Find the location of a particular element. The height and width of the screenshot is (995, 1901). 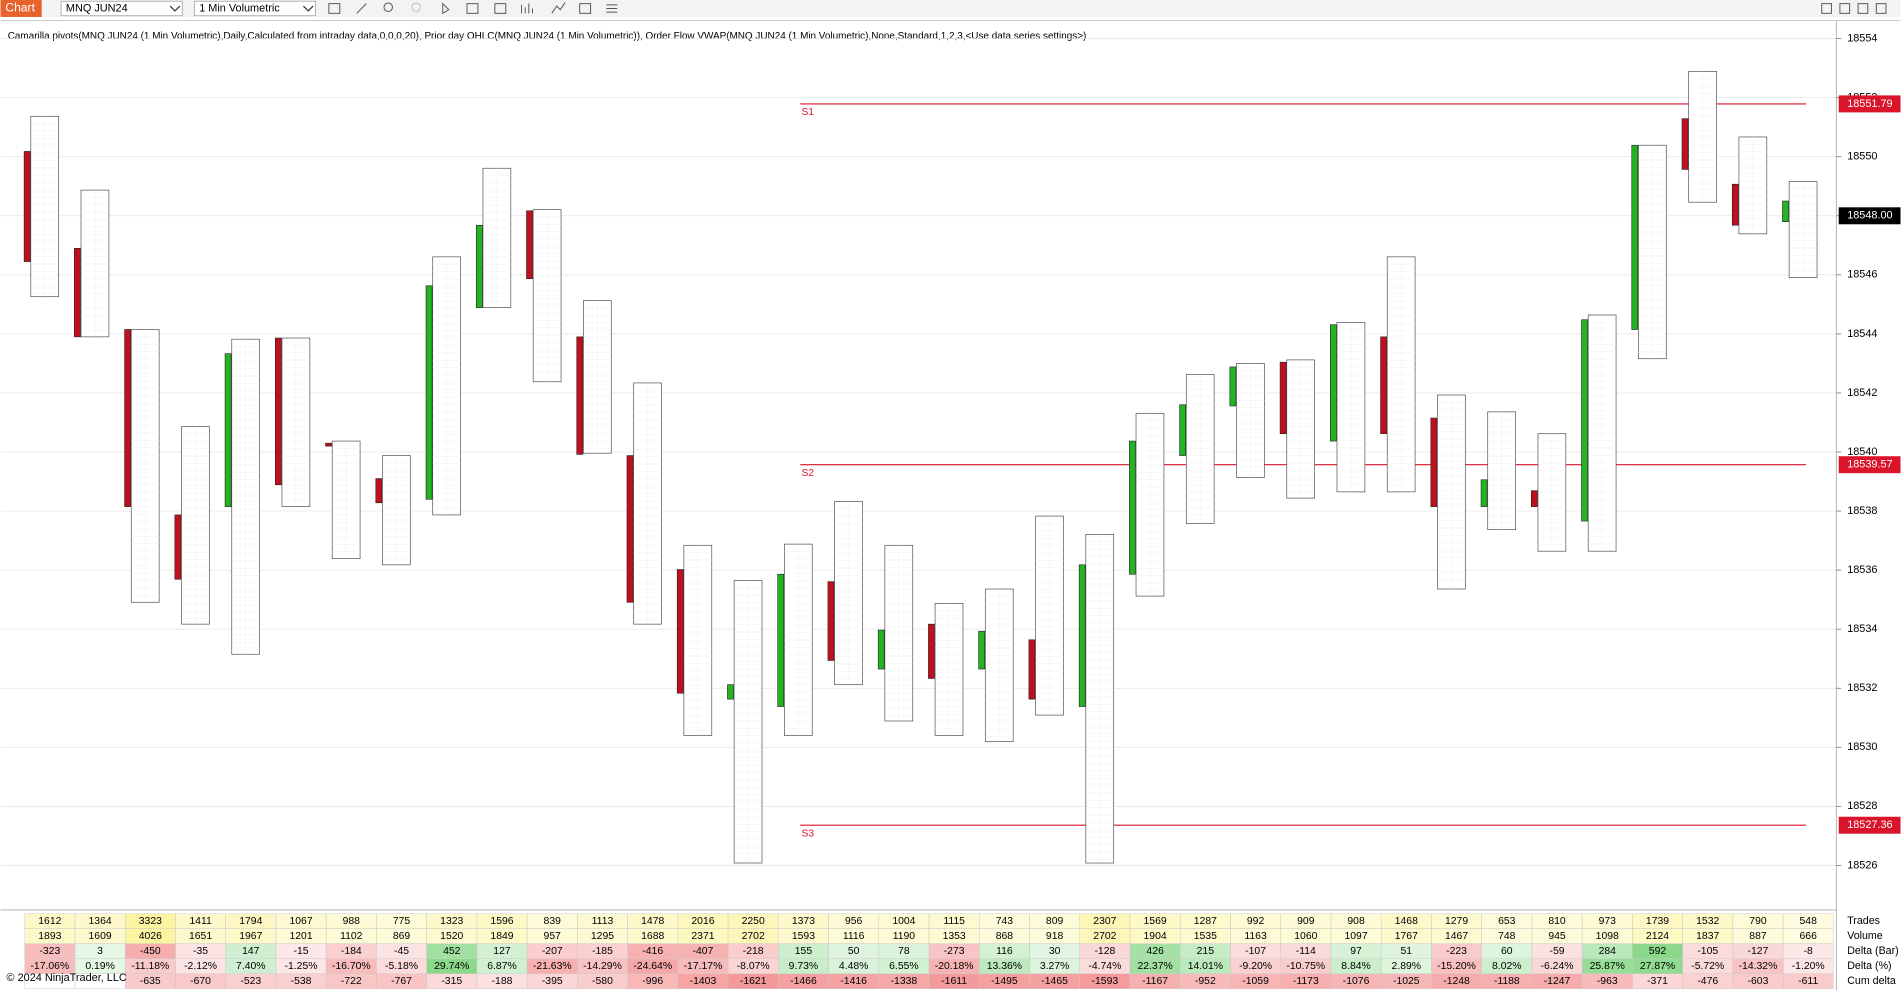

stat-value: 1353 is located at coordinates (954, 936).